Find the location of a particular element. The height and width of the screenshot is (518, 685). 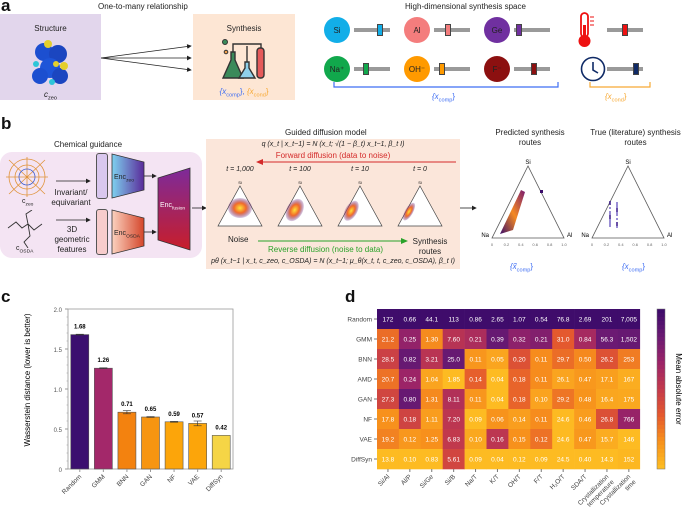

heatmap-value: 31.0 is located at coordinates (563, 340).